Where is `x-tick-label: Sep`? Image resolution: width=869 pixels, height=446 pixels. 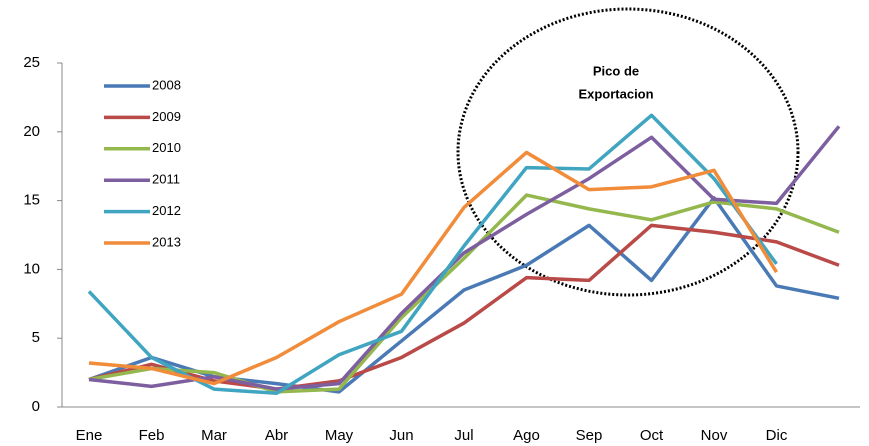
x-tick-label: Sep is located at coordinates (589, 435).